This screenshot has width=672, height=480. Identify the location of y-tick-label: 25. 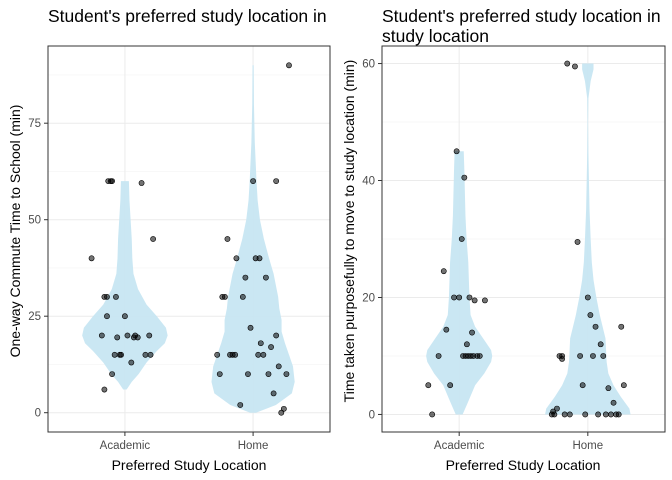
(34, 317).